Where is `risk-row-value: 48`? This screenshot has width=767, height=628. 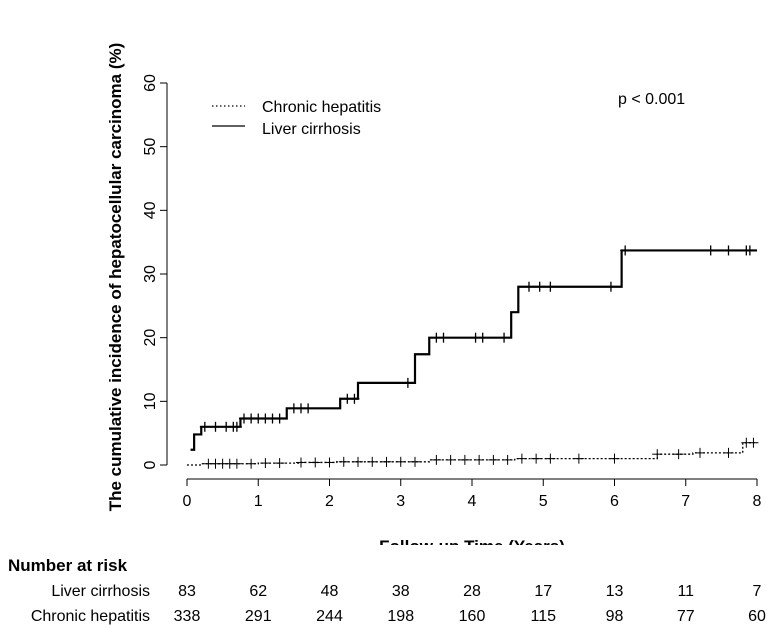
risk-row-value: 48 is located at coordinates (329, 591).